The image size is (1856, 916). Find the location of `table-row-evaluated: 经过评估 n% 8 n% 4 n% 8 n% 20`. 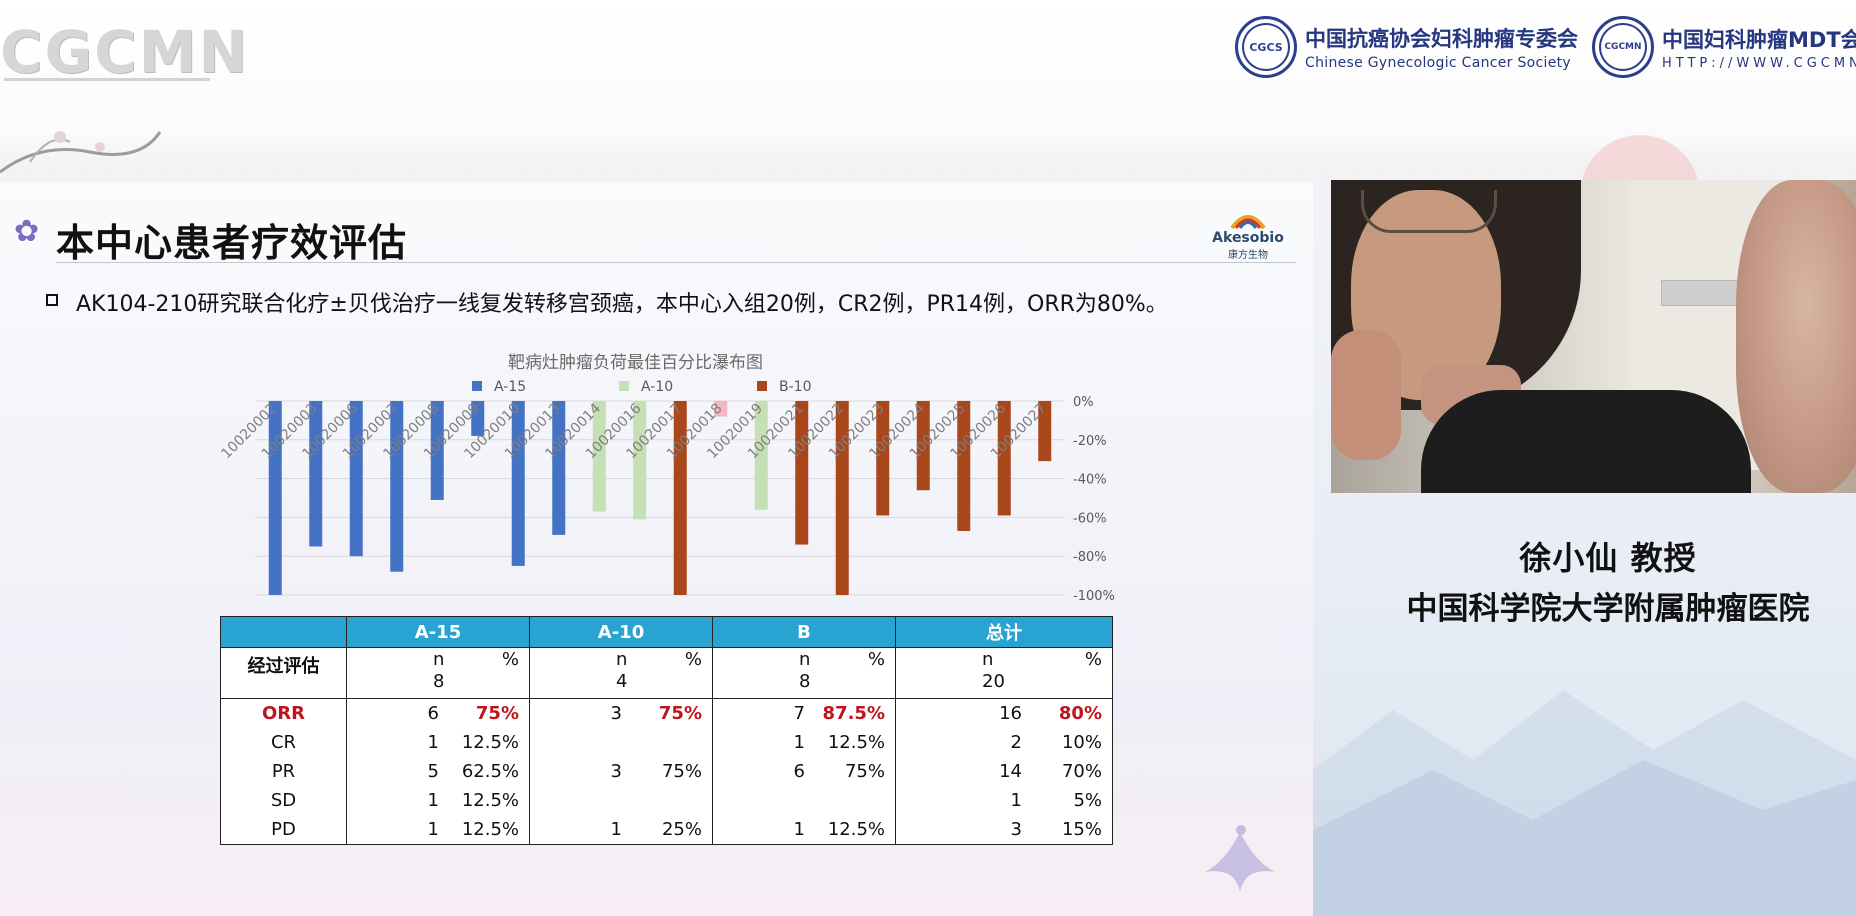

table-row-evaluated: 经过评估 n% 8 n% 4 n% 8 n% 20 is located at coordinates (666, 673).